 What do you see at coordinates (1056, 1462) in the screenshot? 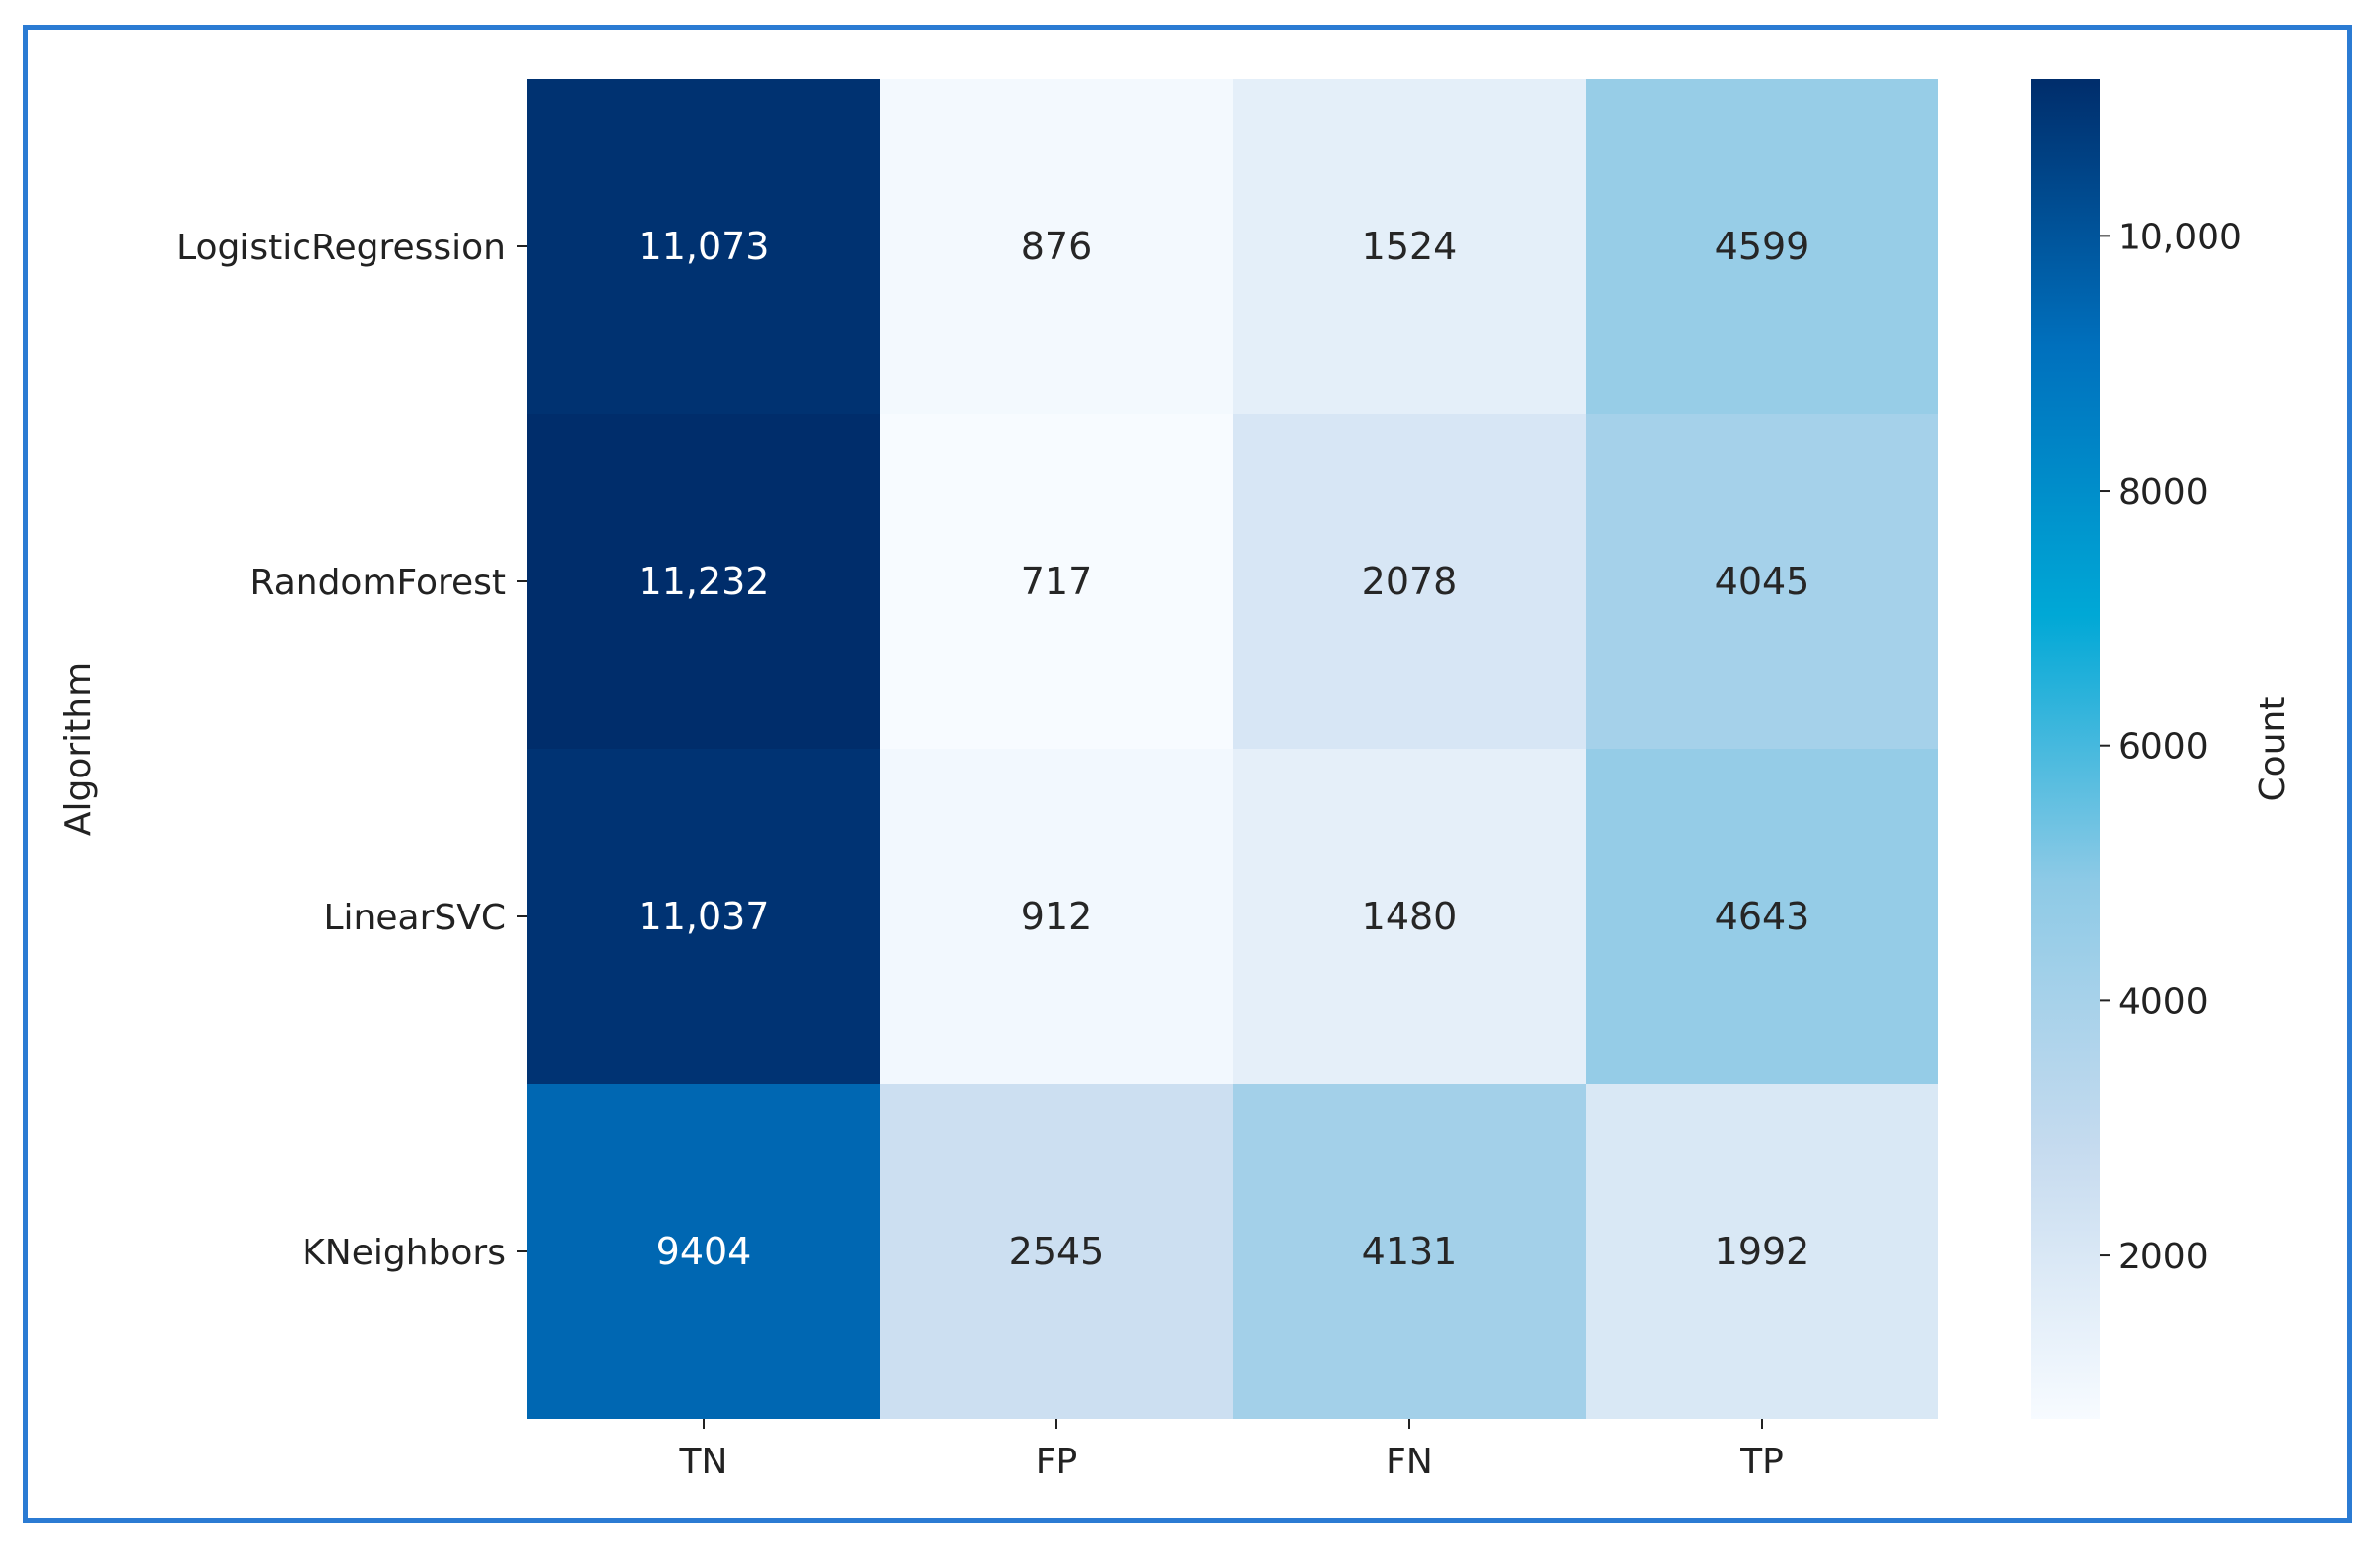
I see `x-tick-label: FP` at bounding box center [1056, 1462].